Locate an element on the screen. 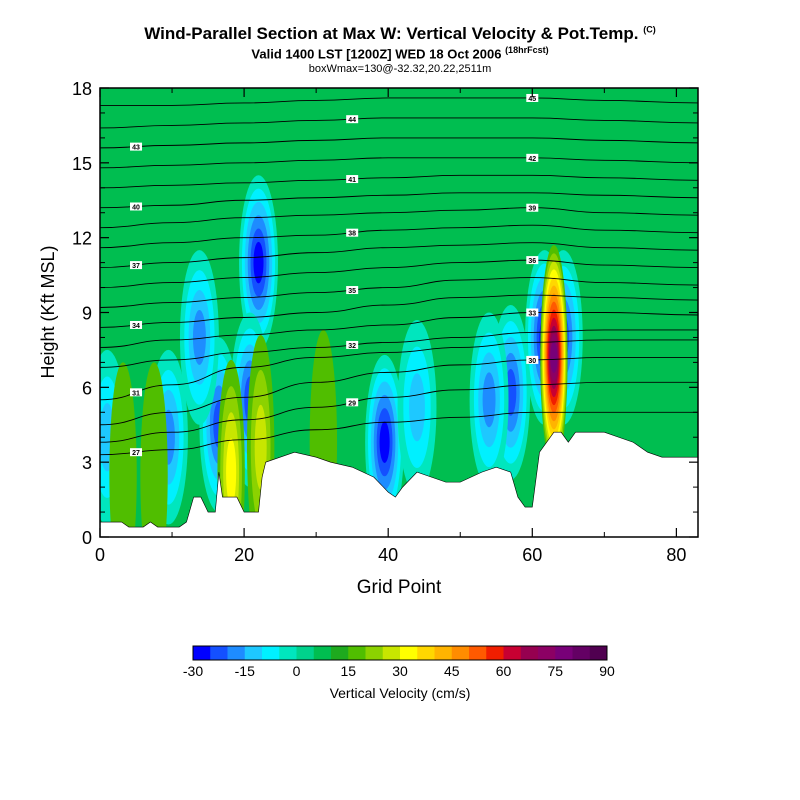 The width and height of the screenshot is (800, 800). colorbar-tick-label: 15 is located at coordinates (348, 671).